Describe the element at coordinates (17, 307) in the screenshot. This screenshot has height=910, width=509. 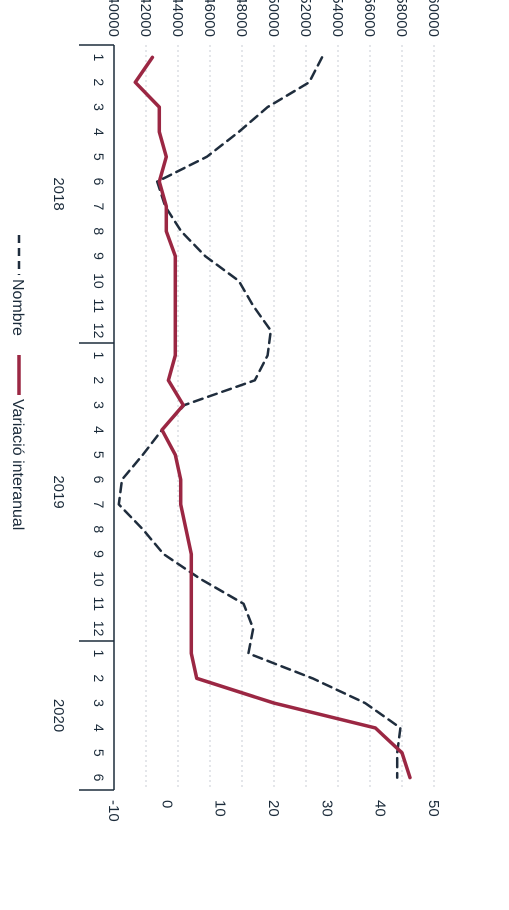
I see `legend-label: Nombre` at that location.